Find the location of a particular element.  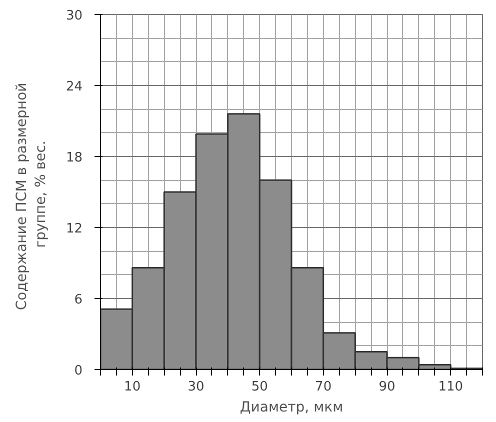

y-tick-label: 24 is located at coordinates (74, 87).